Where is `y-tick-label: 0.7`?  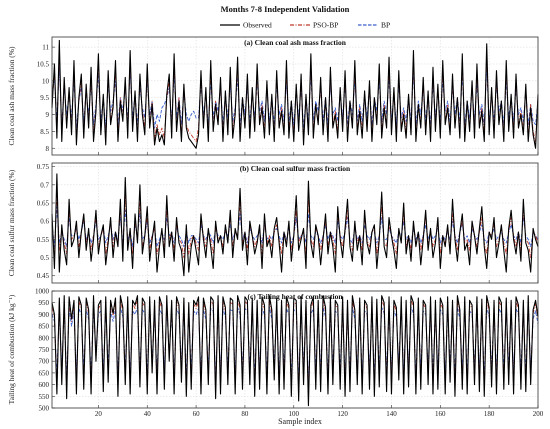
y-tick-label: 0.7 is located at coordinates (44, 185).